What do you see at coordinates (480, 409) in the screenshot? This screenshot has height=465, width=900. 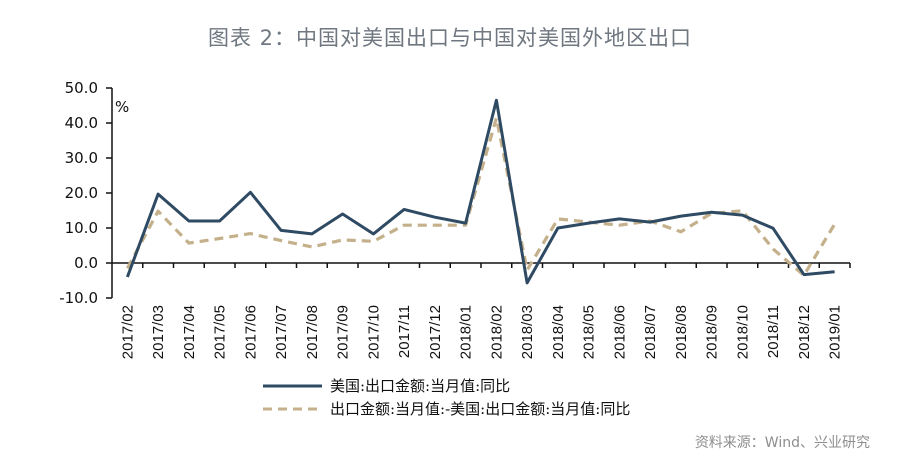 I see `legend-label: 出口金额:当月值:-美国:出口金额:当月值:同比` at bounding box center [480, 409].